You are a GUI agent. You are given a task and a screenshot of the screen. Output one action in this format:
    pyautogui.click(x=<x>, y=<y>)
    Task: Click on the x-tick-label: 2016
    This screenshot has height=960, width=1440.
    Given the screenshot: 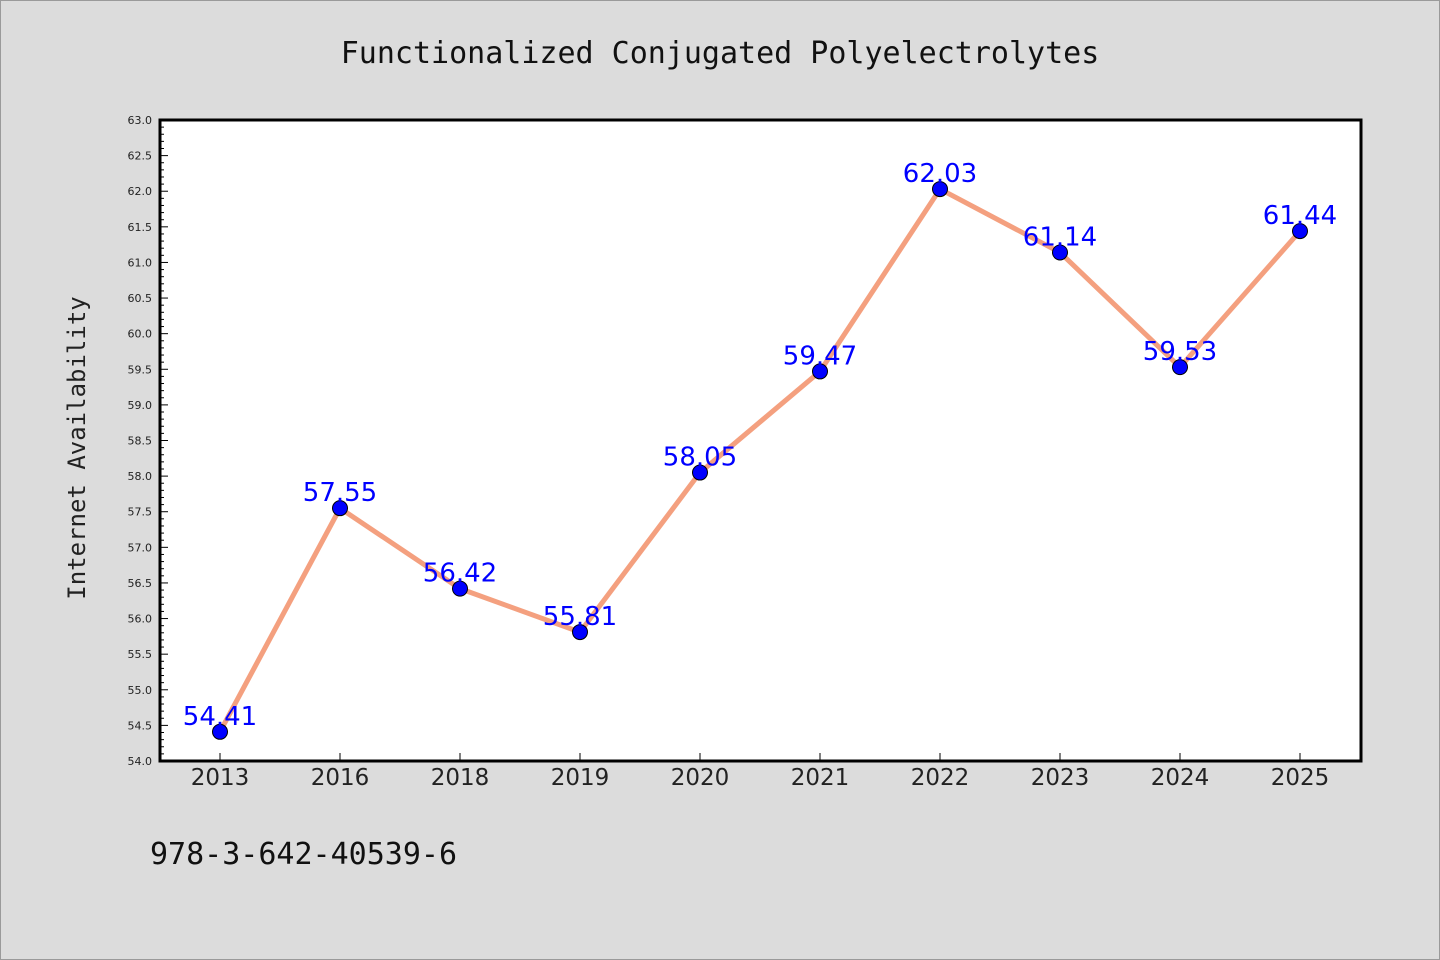 What is the action you would take?
    pyautogui.click(x=340, y=778)
    